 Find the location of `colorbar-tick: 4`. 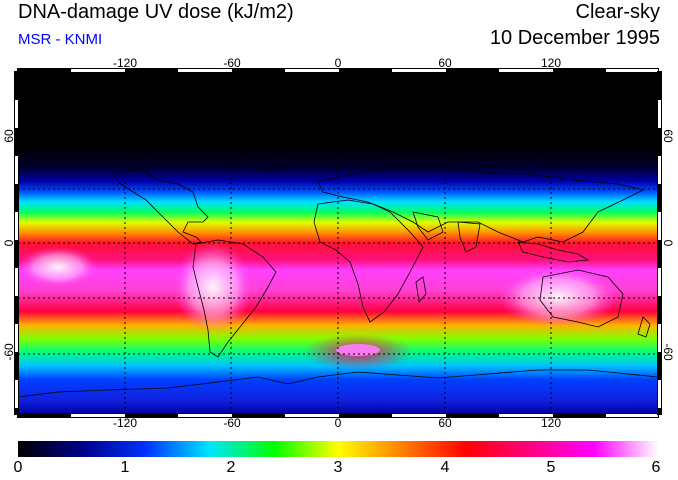

colorbar-tick: 4 is located at coordinates (445, 467).